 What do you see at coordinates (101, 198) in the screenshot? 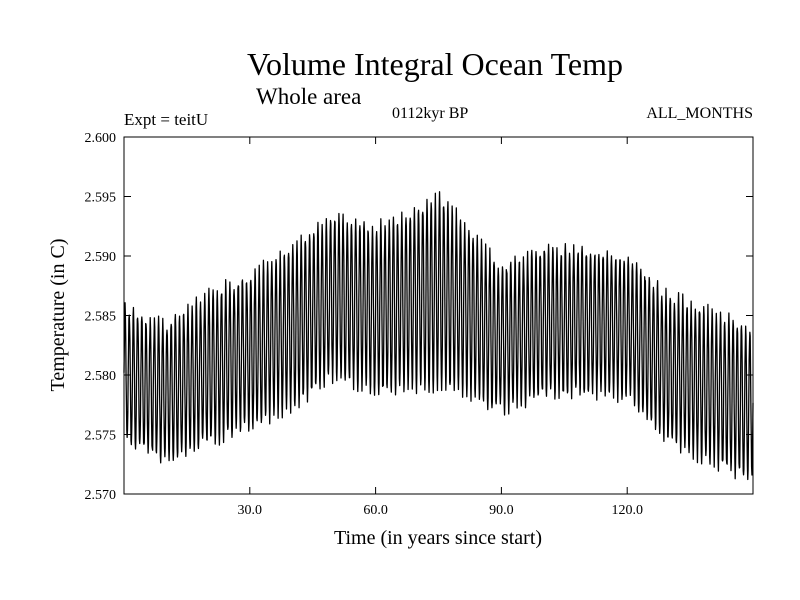
I see `y-tick-label: 2.595` at bounding box center [101, 198].